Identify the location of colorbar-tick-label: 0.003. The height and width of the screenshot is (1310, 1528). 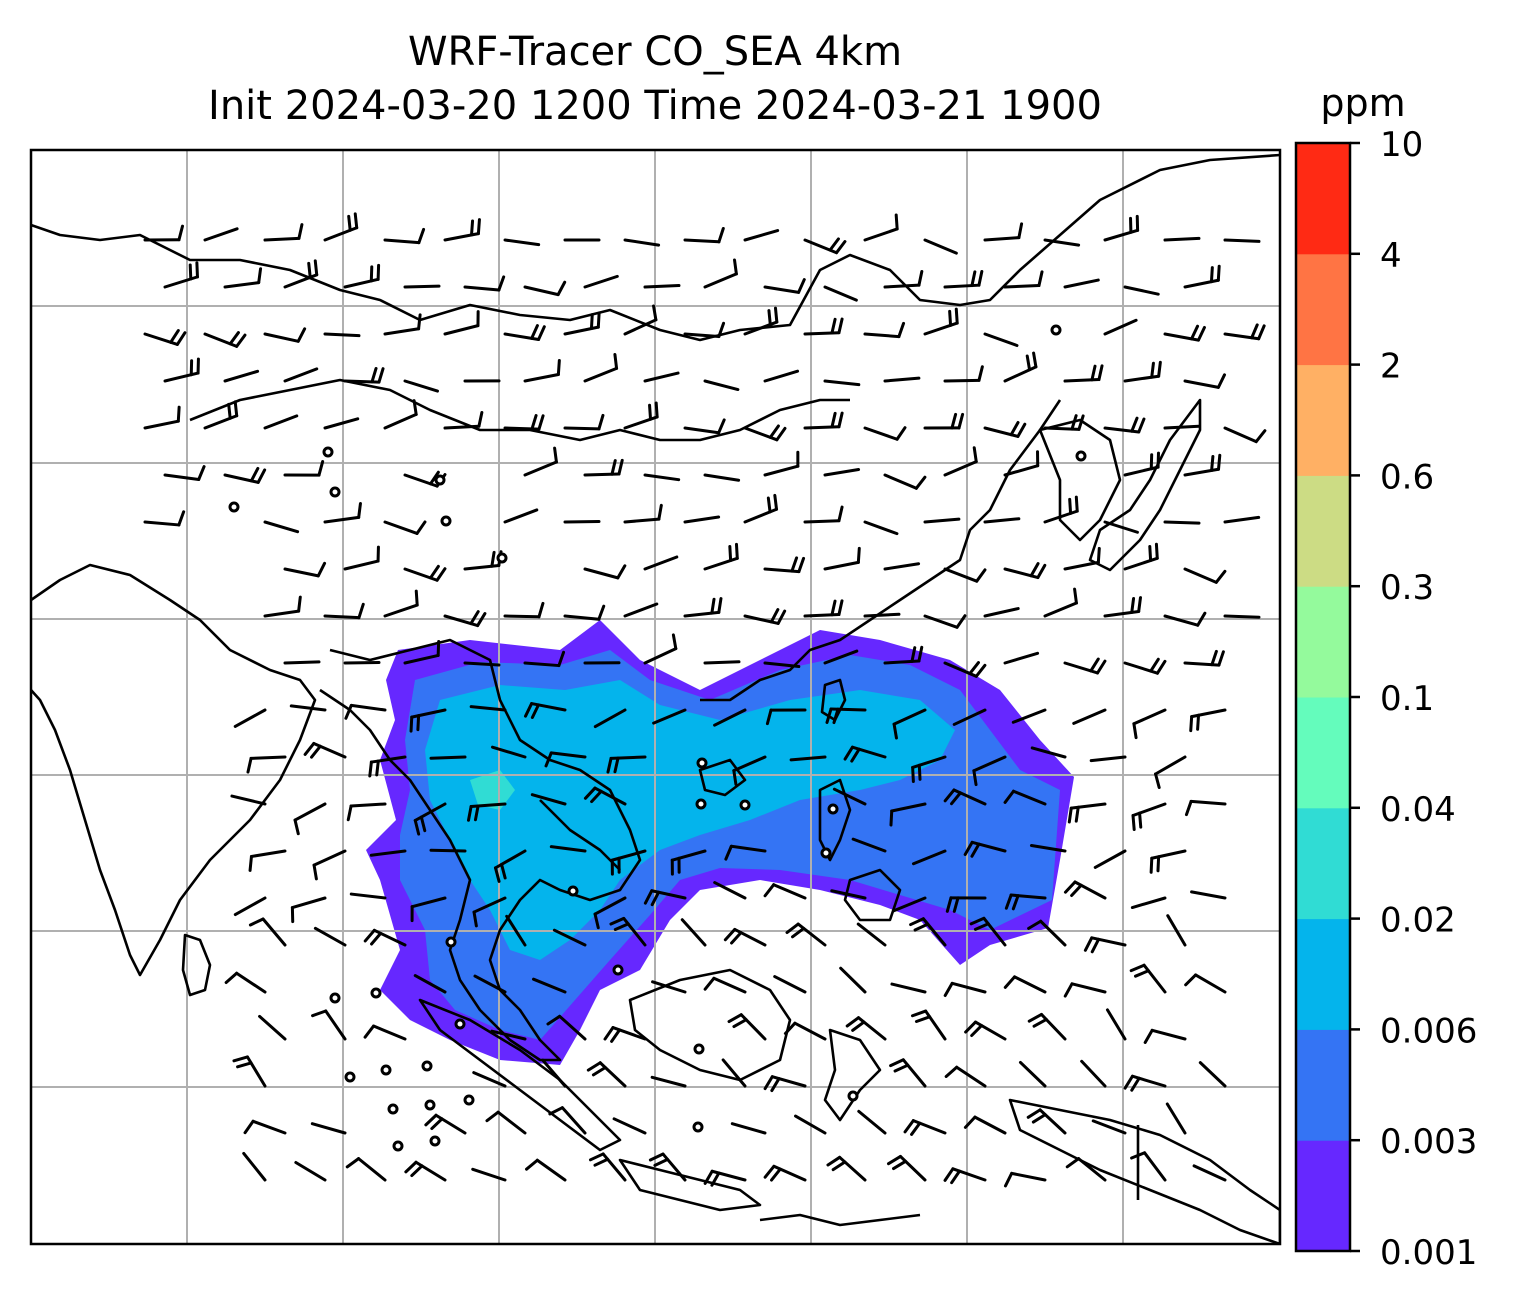
(1428, 1142).